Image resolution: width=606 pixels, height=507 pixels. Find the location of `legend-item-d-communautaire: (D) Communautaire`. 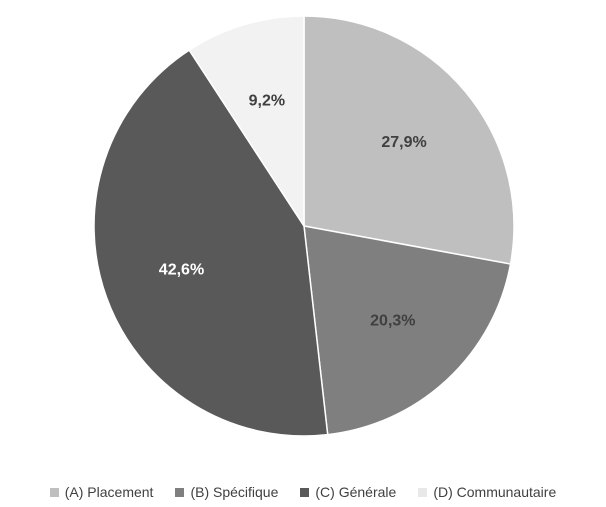

legend-item-d-communautaire: (D) Communautaire is located at coordinates (487, 492).